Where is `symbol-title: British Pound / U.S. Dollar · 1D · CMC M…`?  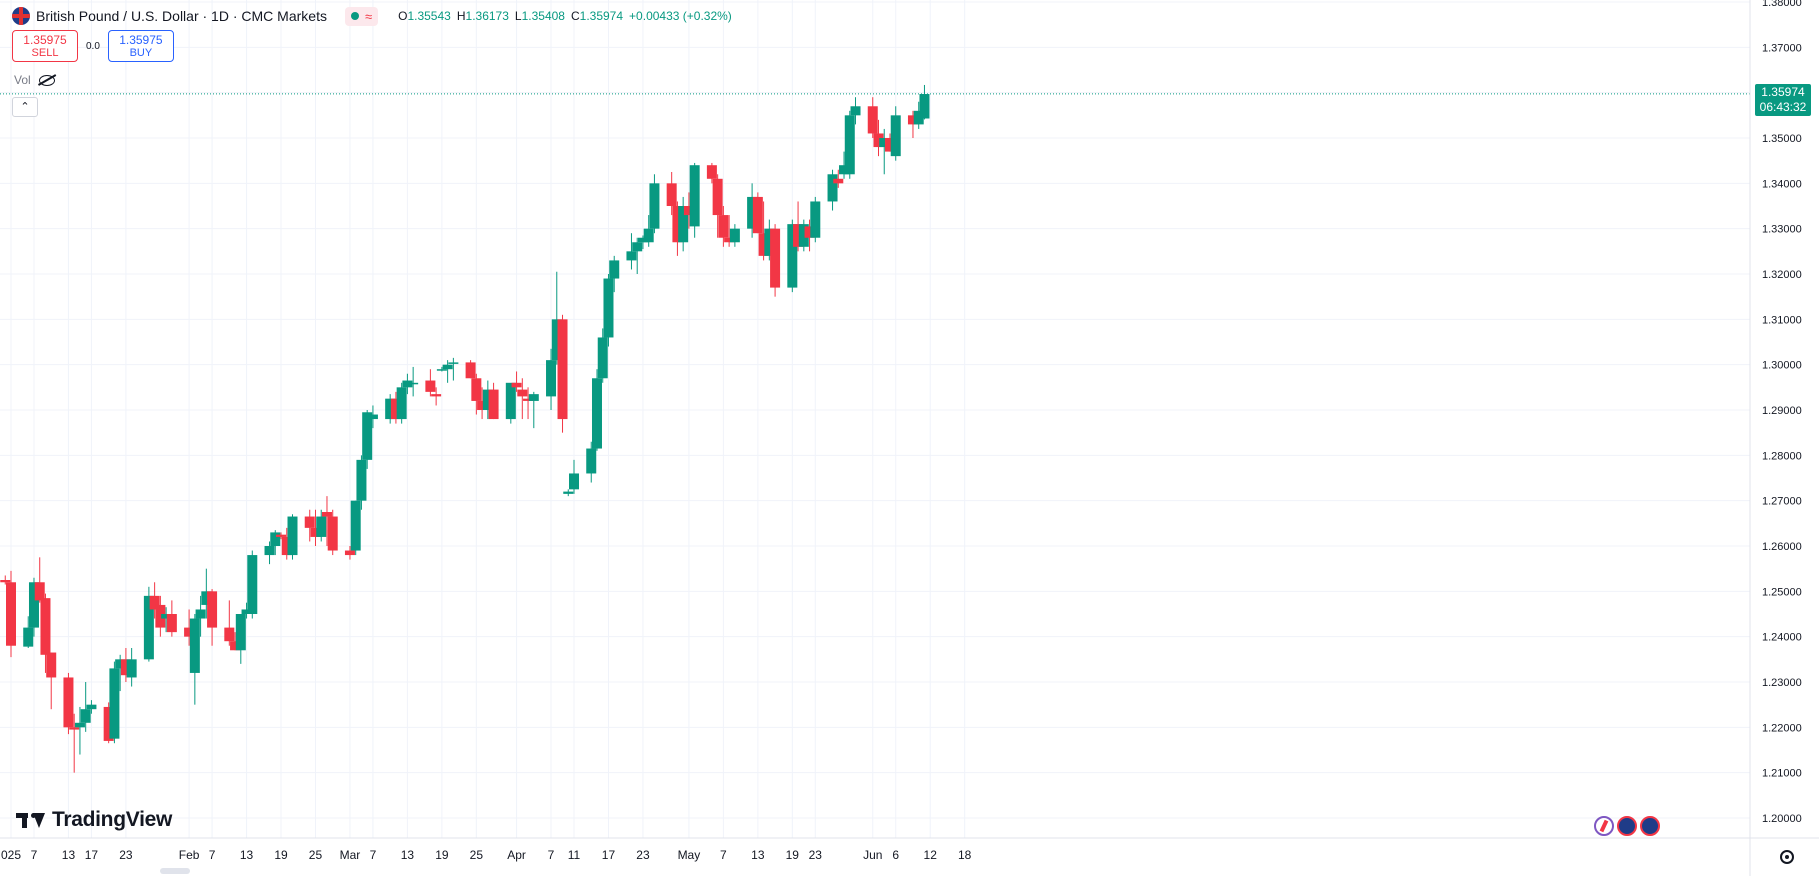
symbol-title: British Pound / U.S. Dollar · 1D · CMC M… is located at coordinates (181, 16).